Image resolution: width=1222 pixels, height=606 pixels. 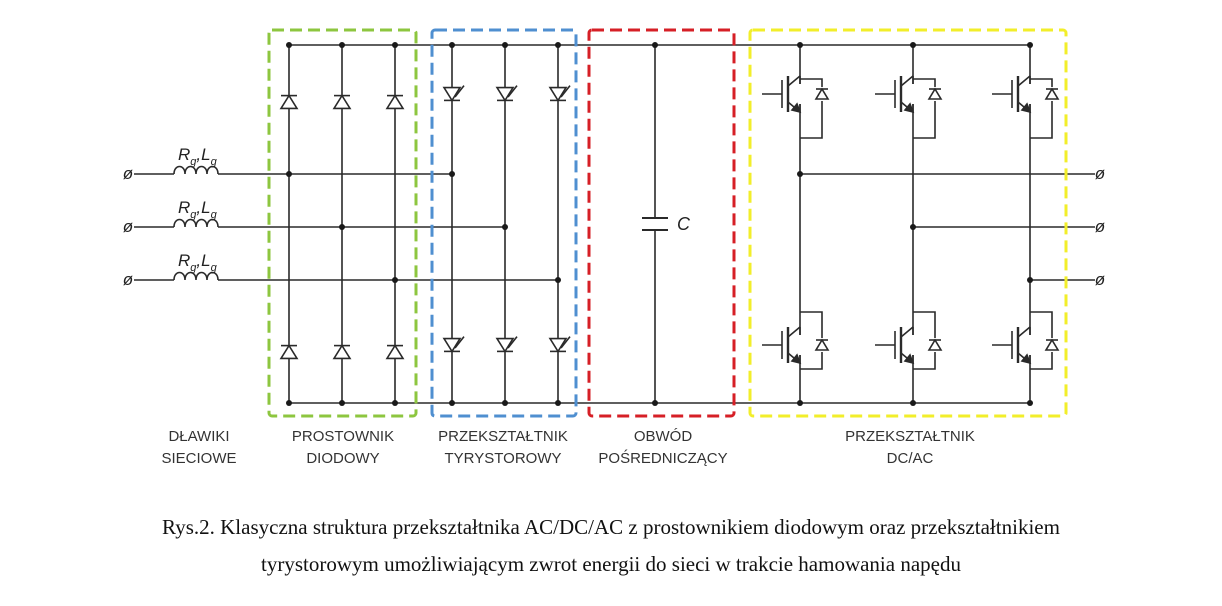 What do you see at coordinates (910, 436) in the screenshot?
I see `label-inverter-l1: PRZEKSZTAŁTNIK` at bounding box center [910, 436].